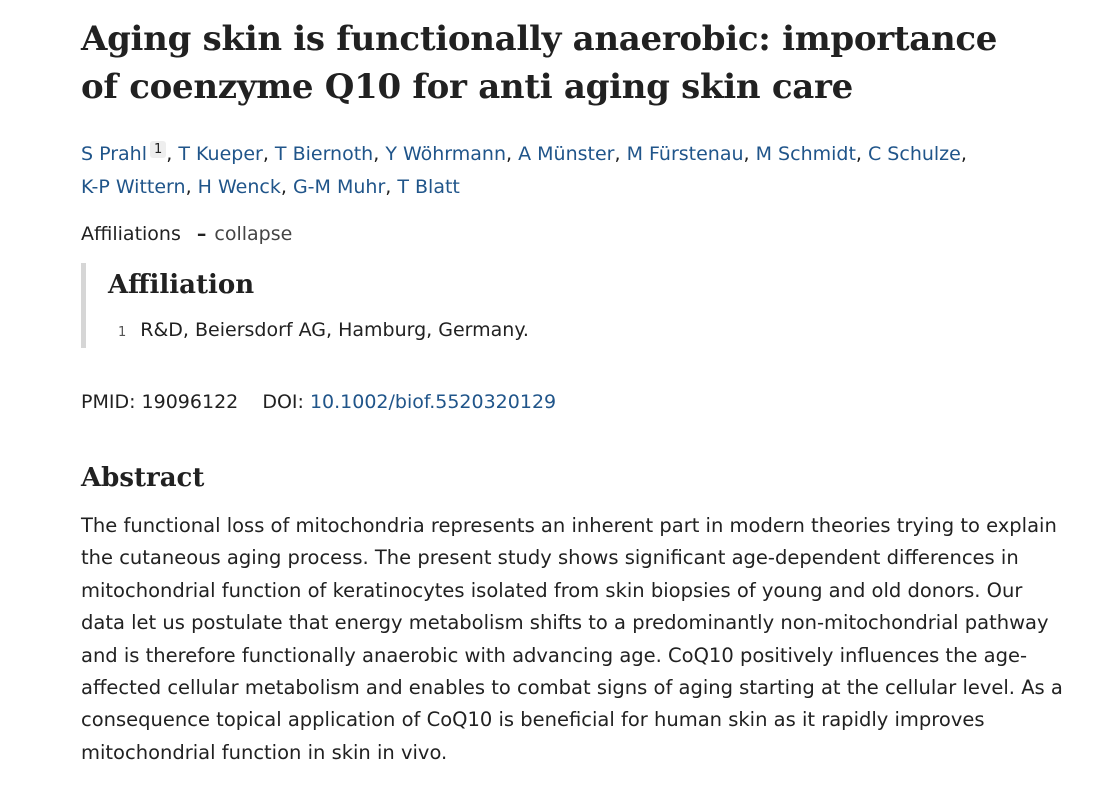 Image resolution: width=1095 pixels, height=801 pixels. I want to click on author-link: M Fürstenau, so click(685, 154).